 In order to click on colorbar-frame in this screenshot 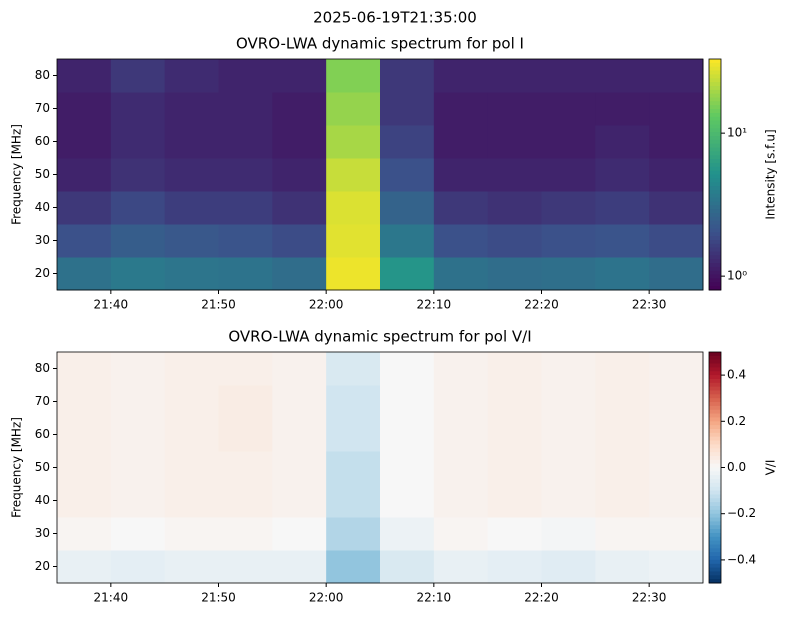, I will do `click(715, 174)`.